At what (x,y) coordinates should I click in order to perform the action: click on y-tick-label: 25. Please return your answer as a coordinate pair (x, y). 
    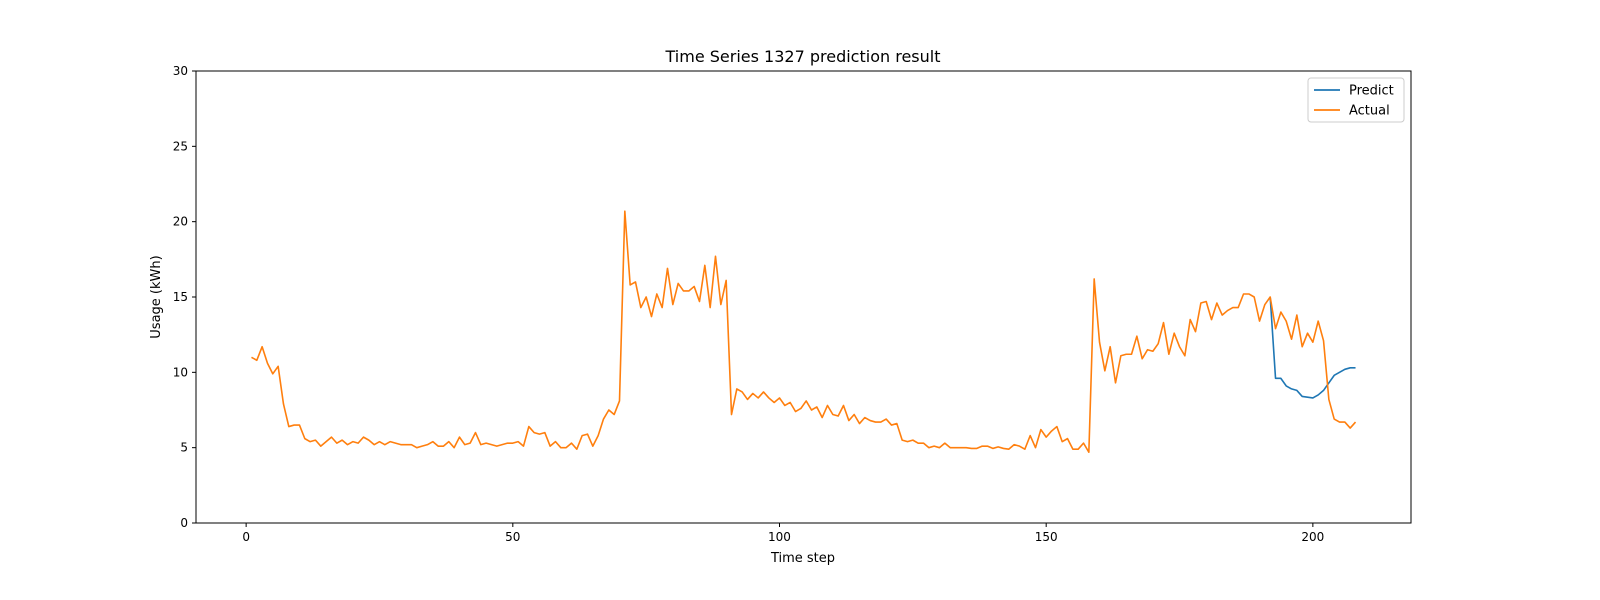
    Looking at the image, I should click on (180, 146).